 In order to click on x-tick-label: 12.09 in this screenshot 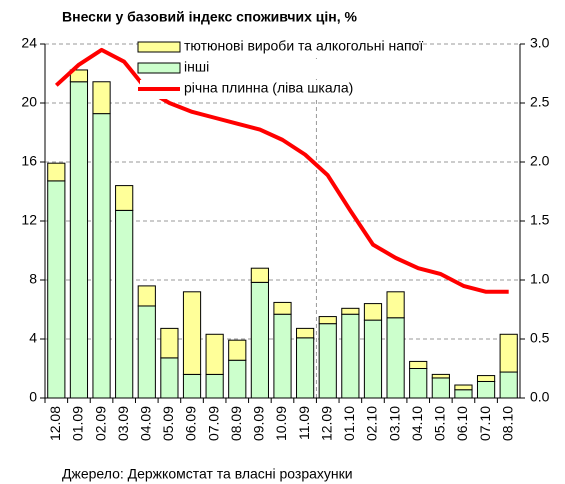, I will do `click(326, 423)`.